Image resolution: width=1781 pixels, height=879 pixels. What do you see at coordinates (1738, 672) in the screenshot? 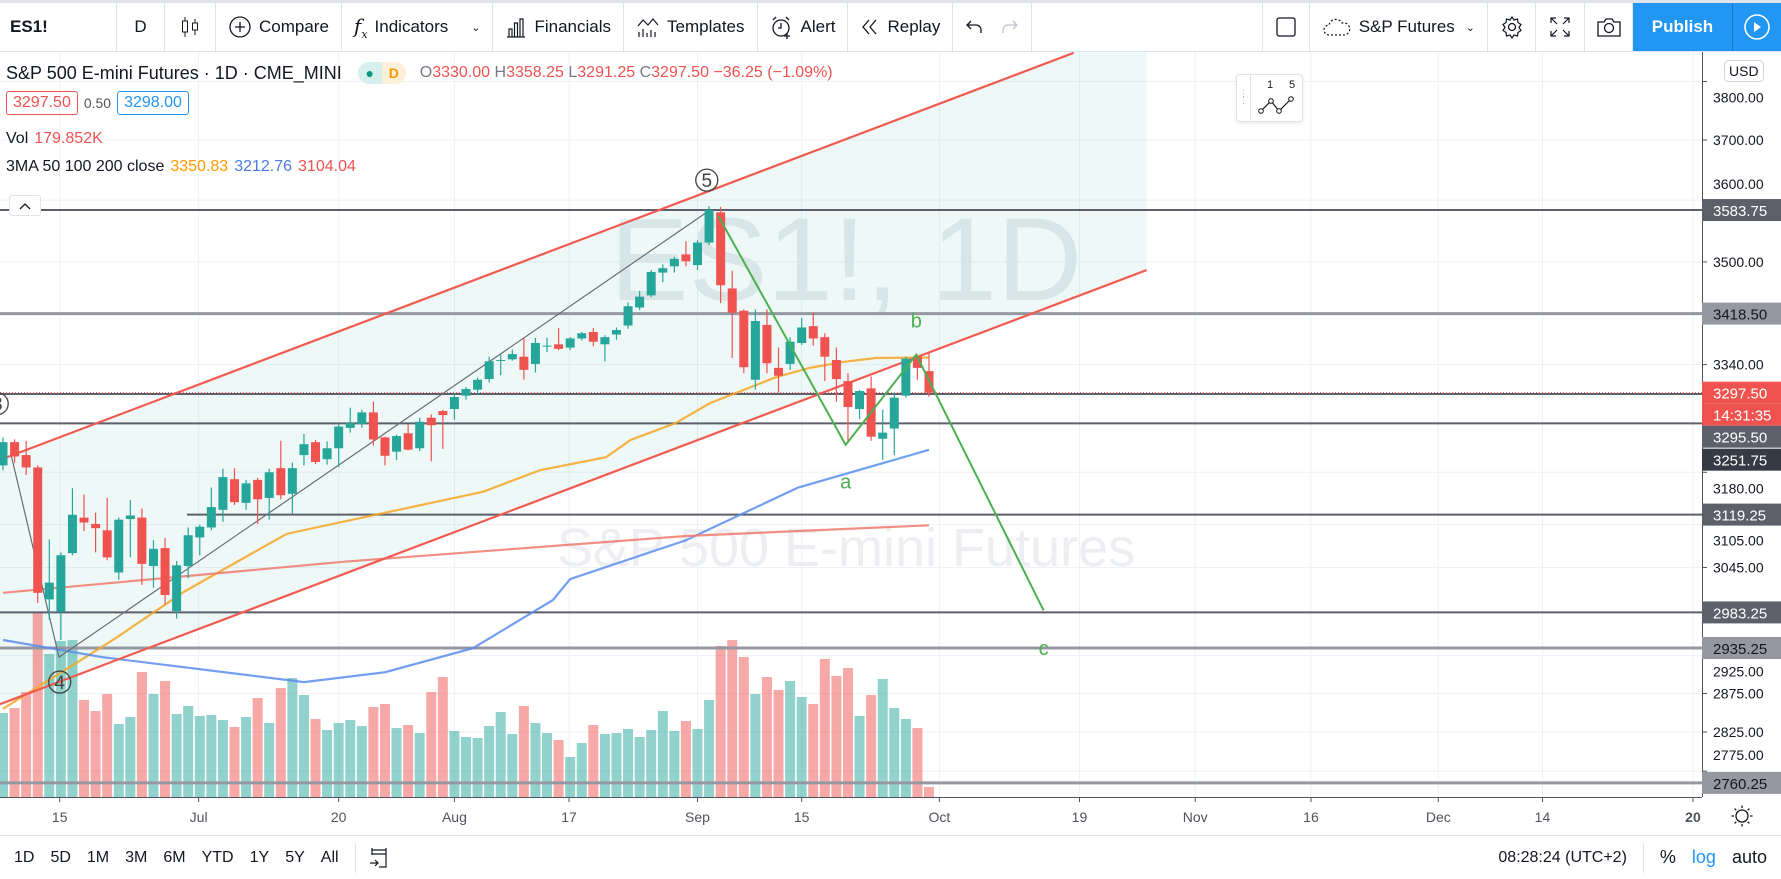
I see `price-tick-label: 2925.00` at bounding box center [1738, 672].